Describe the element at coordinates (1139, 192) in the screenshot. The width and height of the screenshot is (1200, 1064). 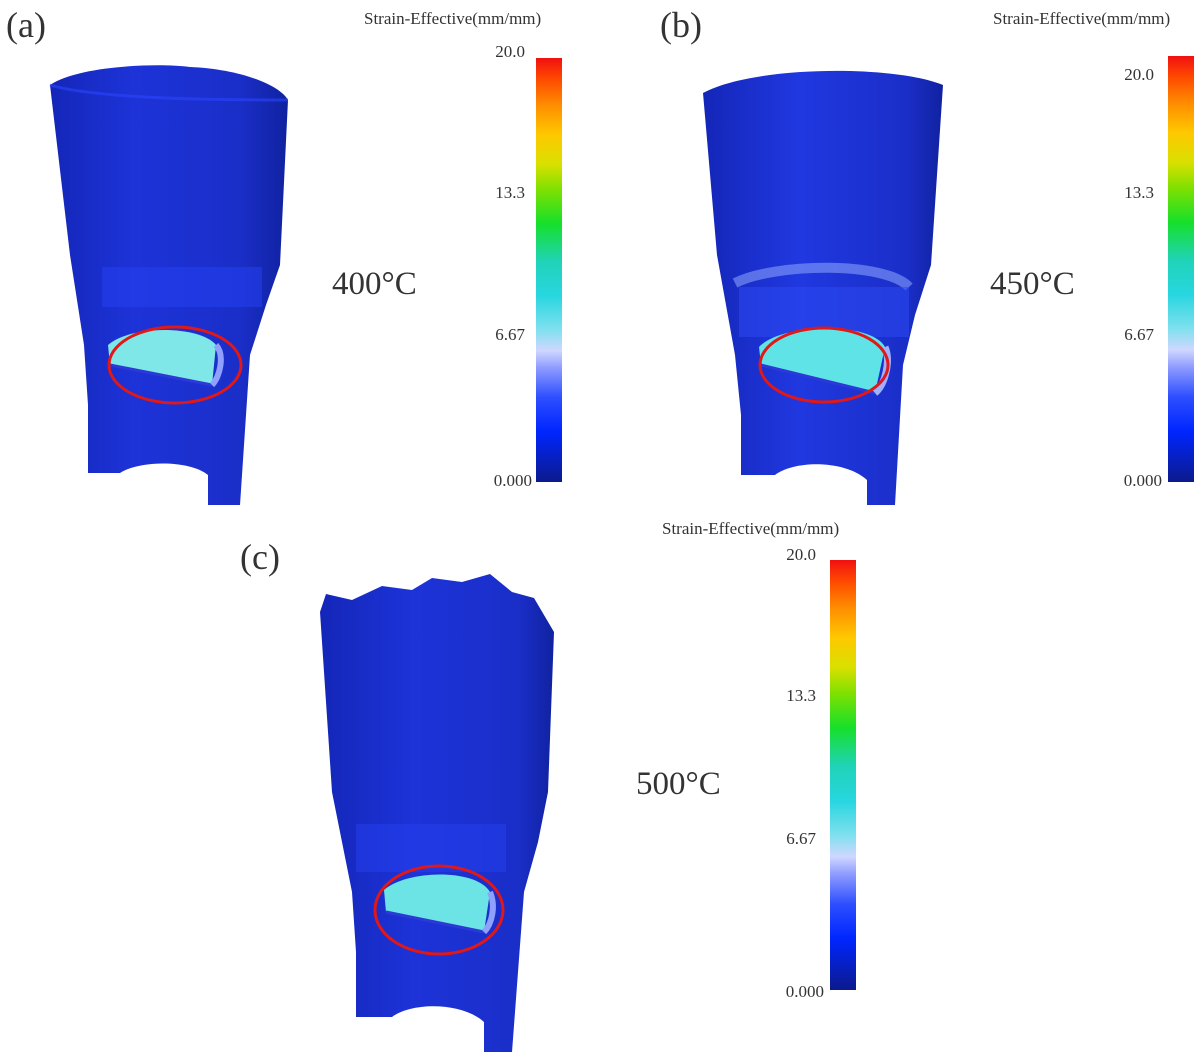
I see `panel-b-tick-13: 13.3` at that location.